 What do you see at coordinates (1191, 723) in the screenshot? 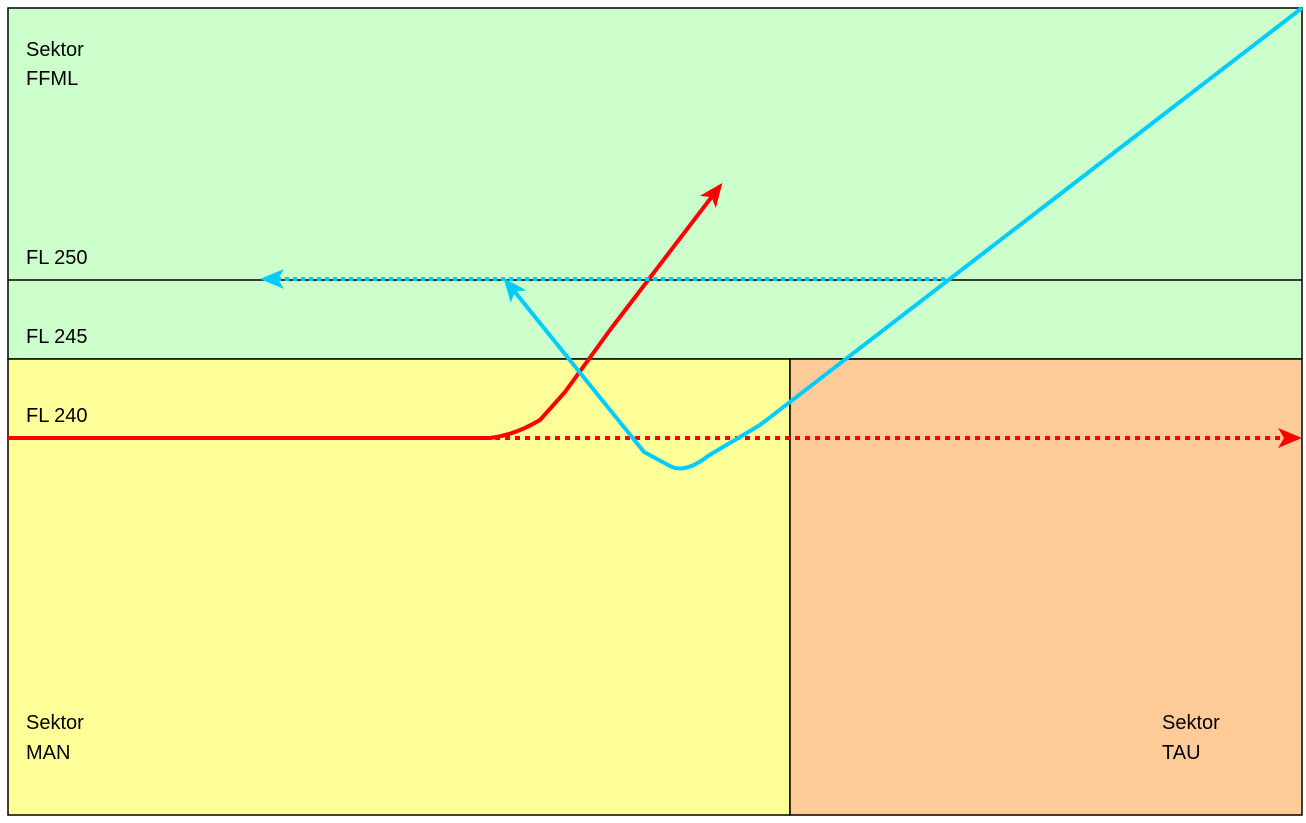
I see `sector-tau-label-line1: Sektor` at bounding box center [1191, 723].